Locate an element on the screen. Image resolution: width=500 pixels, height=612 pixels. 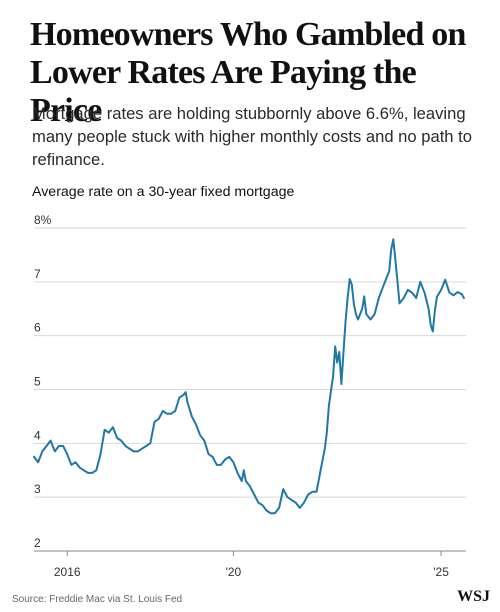
axis-layer is located at coordinates (250, 553).